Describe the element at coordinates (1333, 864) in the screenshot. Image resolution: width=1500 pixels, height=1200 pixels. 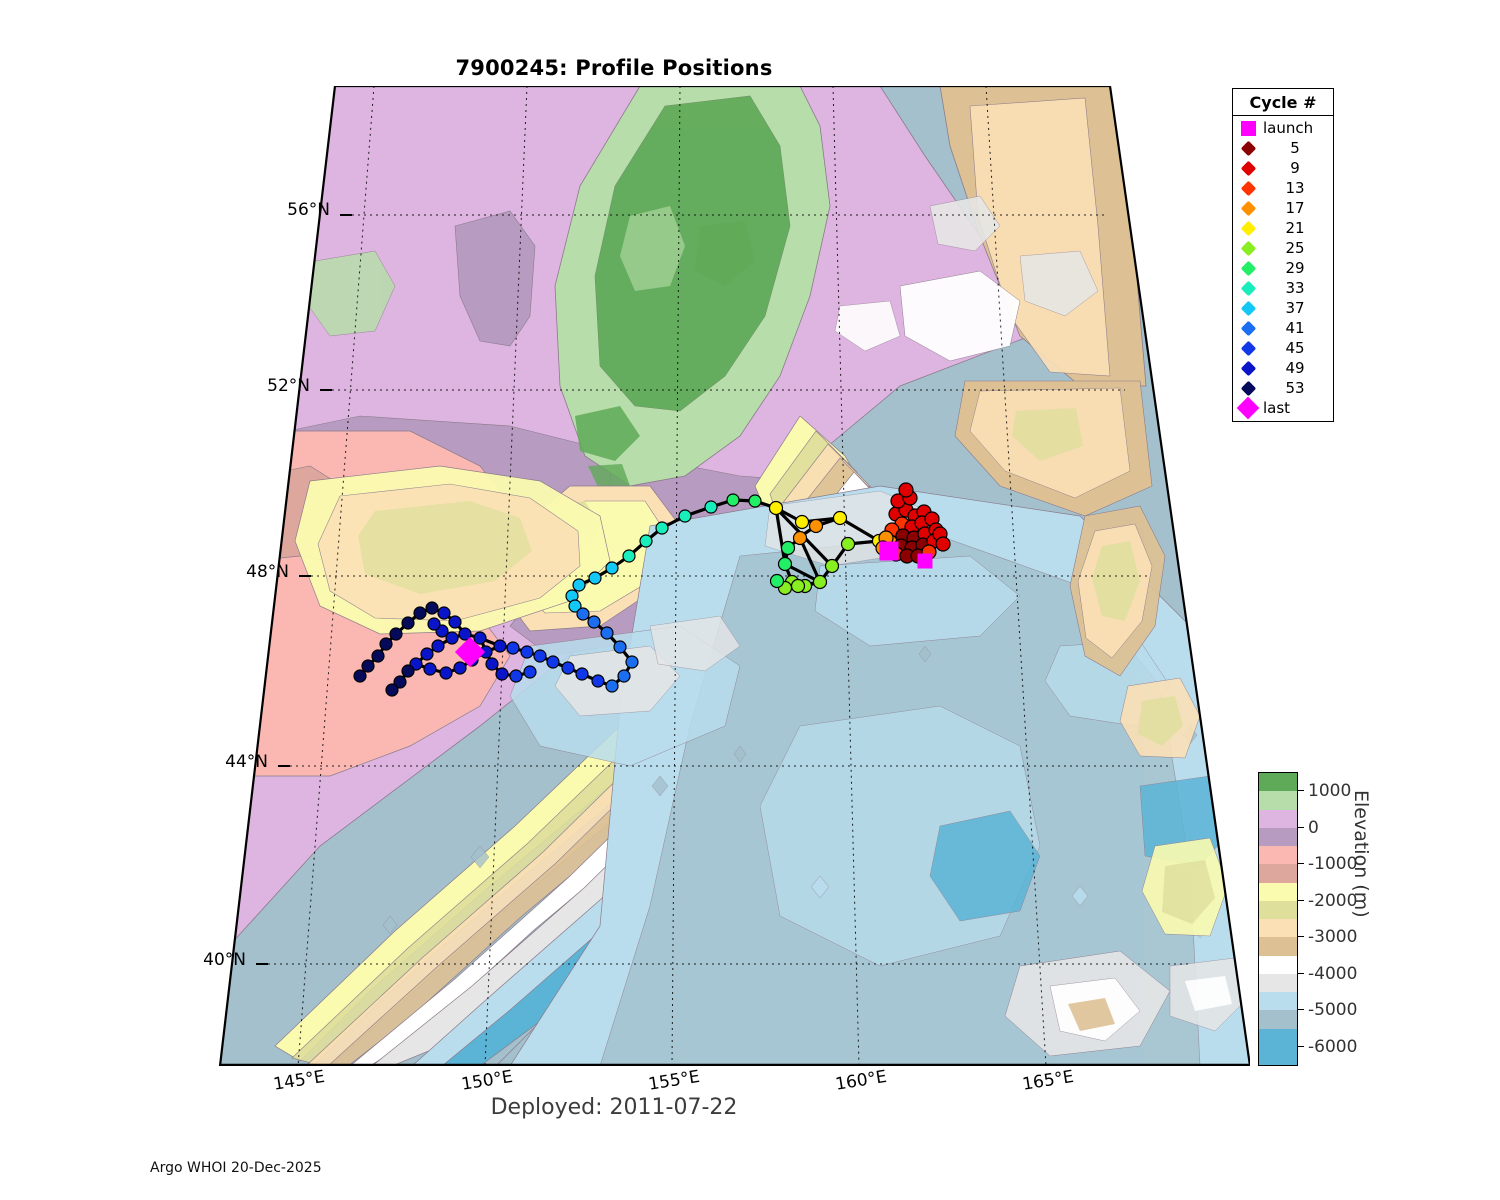
I see `colorbar-tick-label: -1000` at that location.